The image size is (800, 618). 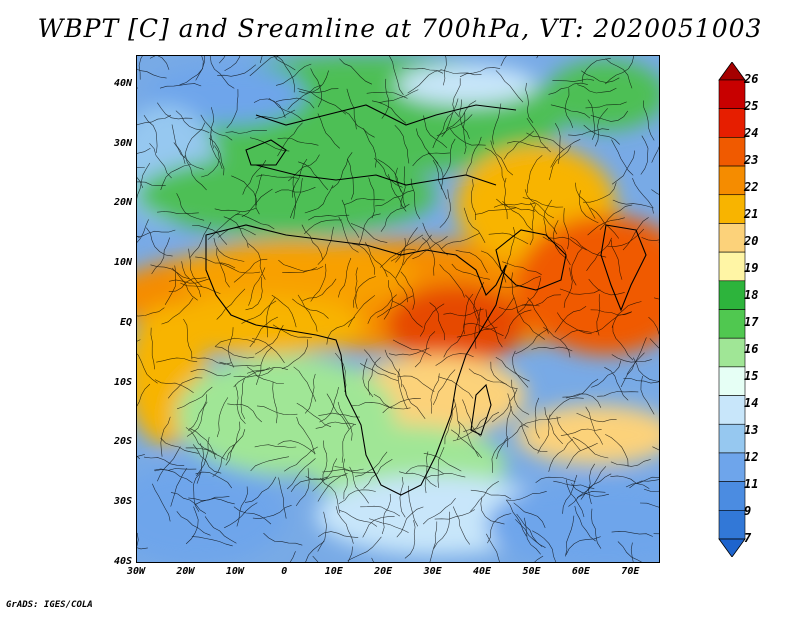 What do you see at coordinates (751, 106) in the screenshot?
I see `colorbar-tick-label: 25` at bounding box center [751, 106].